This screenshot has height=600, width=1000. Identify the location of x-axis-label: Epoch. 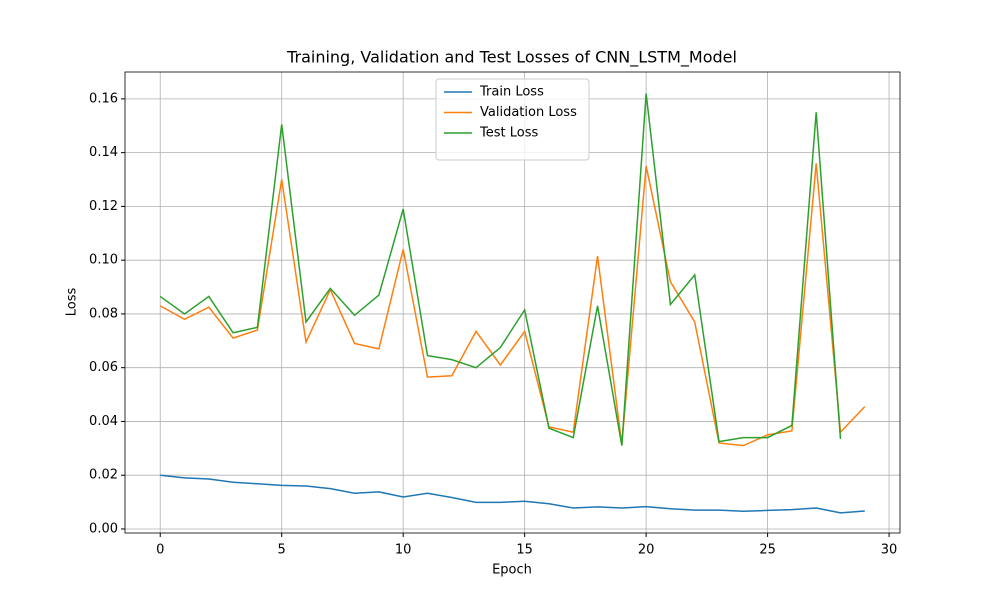
(512, 570).